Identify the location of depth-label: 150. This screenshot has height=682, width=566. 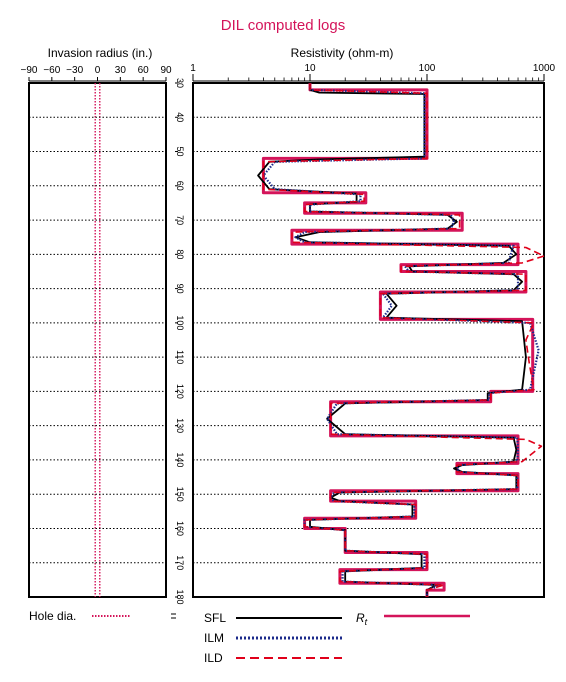
(180, 494).